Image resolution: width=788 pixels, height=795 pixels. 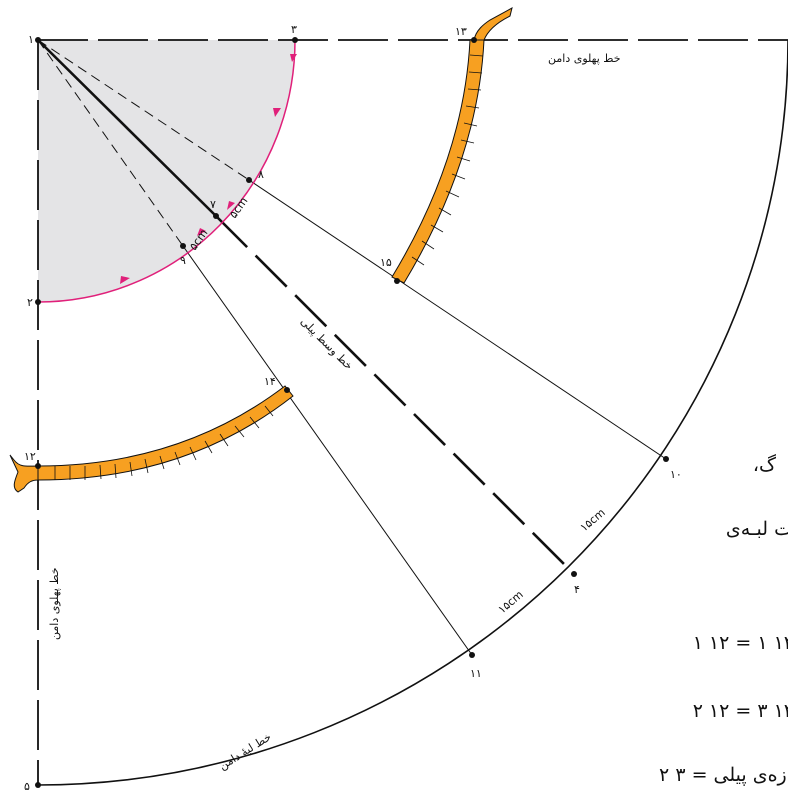 What do you see at coordinates (740, 711) in the screenshot?
I see `text-line-4: ۲ ۱۲ = ۳ ۱۲` at bounding box center [740, 711].